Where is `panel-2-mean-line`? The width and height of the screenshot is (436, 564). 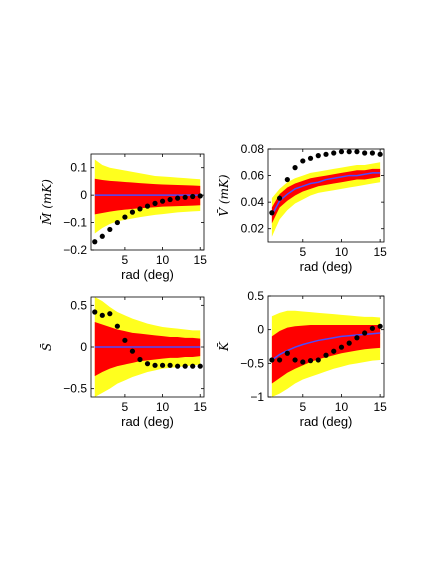 panel-2-mean-line is located at coordinates (326, 194).